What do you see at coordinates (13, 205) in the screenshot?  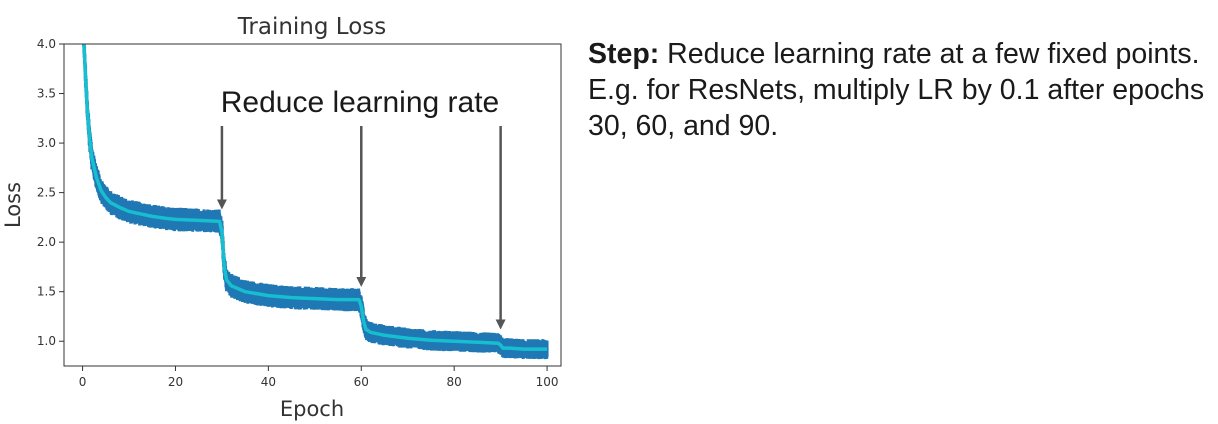 I see `y-axis-label: Loss` at bounding box center [13, 205].